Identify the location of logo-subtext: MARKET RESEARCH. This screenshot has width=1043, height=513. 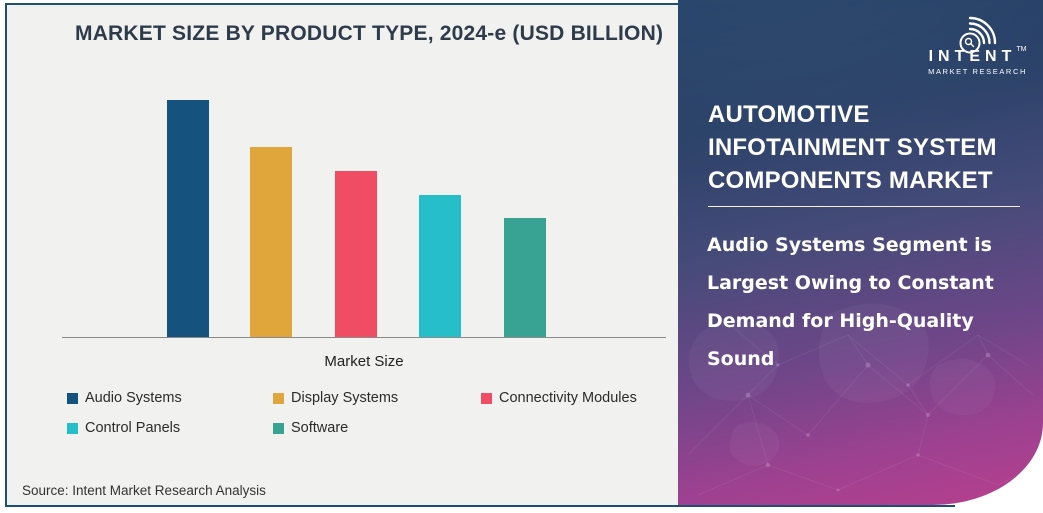
(977, 71).